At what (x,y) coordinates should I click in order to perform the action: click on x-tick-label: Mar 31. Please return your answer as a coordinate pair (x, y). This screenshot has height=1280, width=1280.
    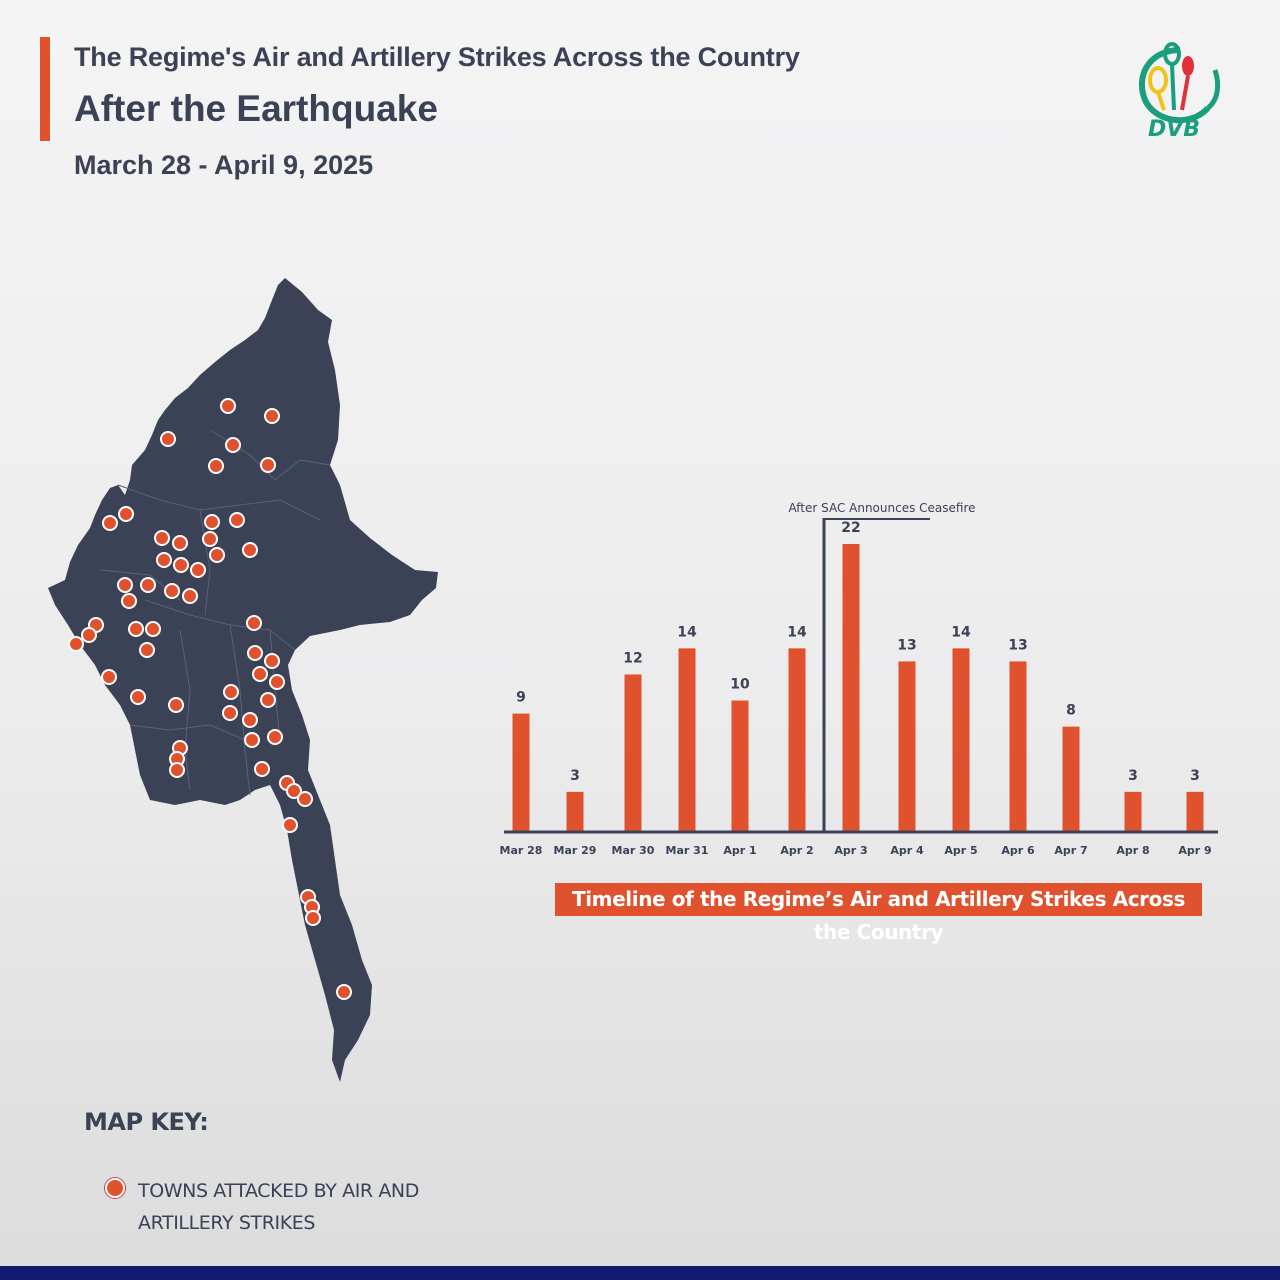
    Looking at the image, I should click on (687, 850).